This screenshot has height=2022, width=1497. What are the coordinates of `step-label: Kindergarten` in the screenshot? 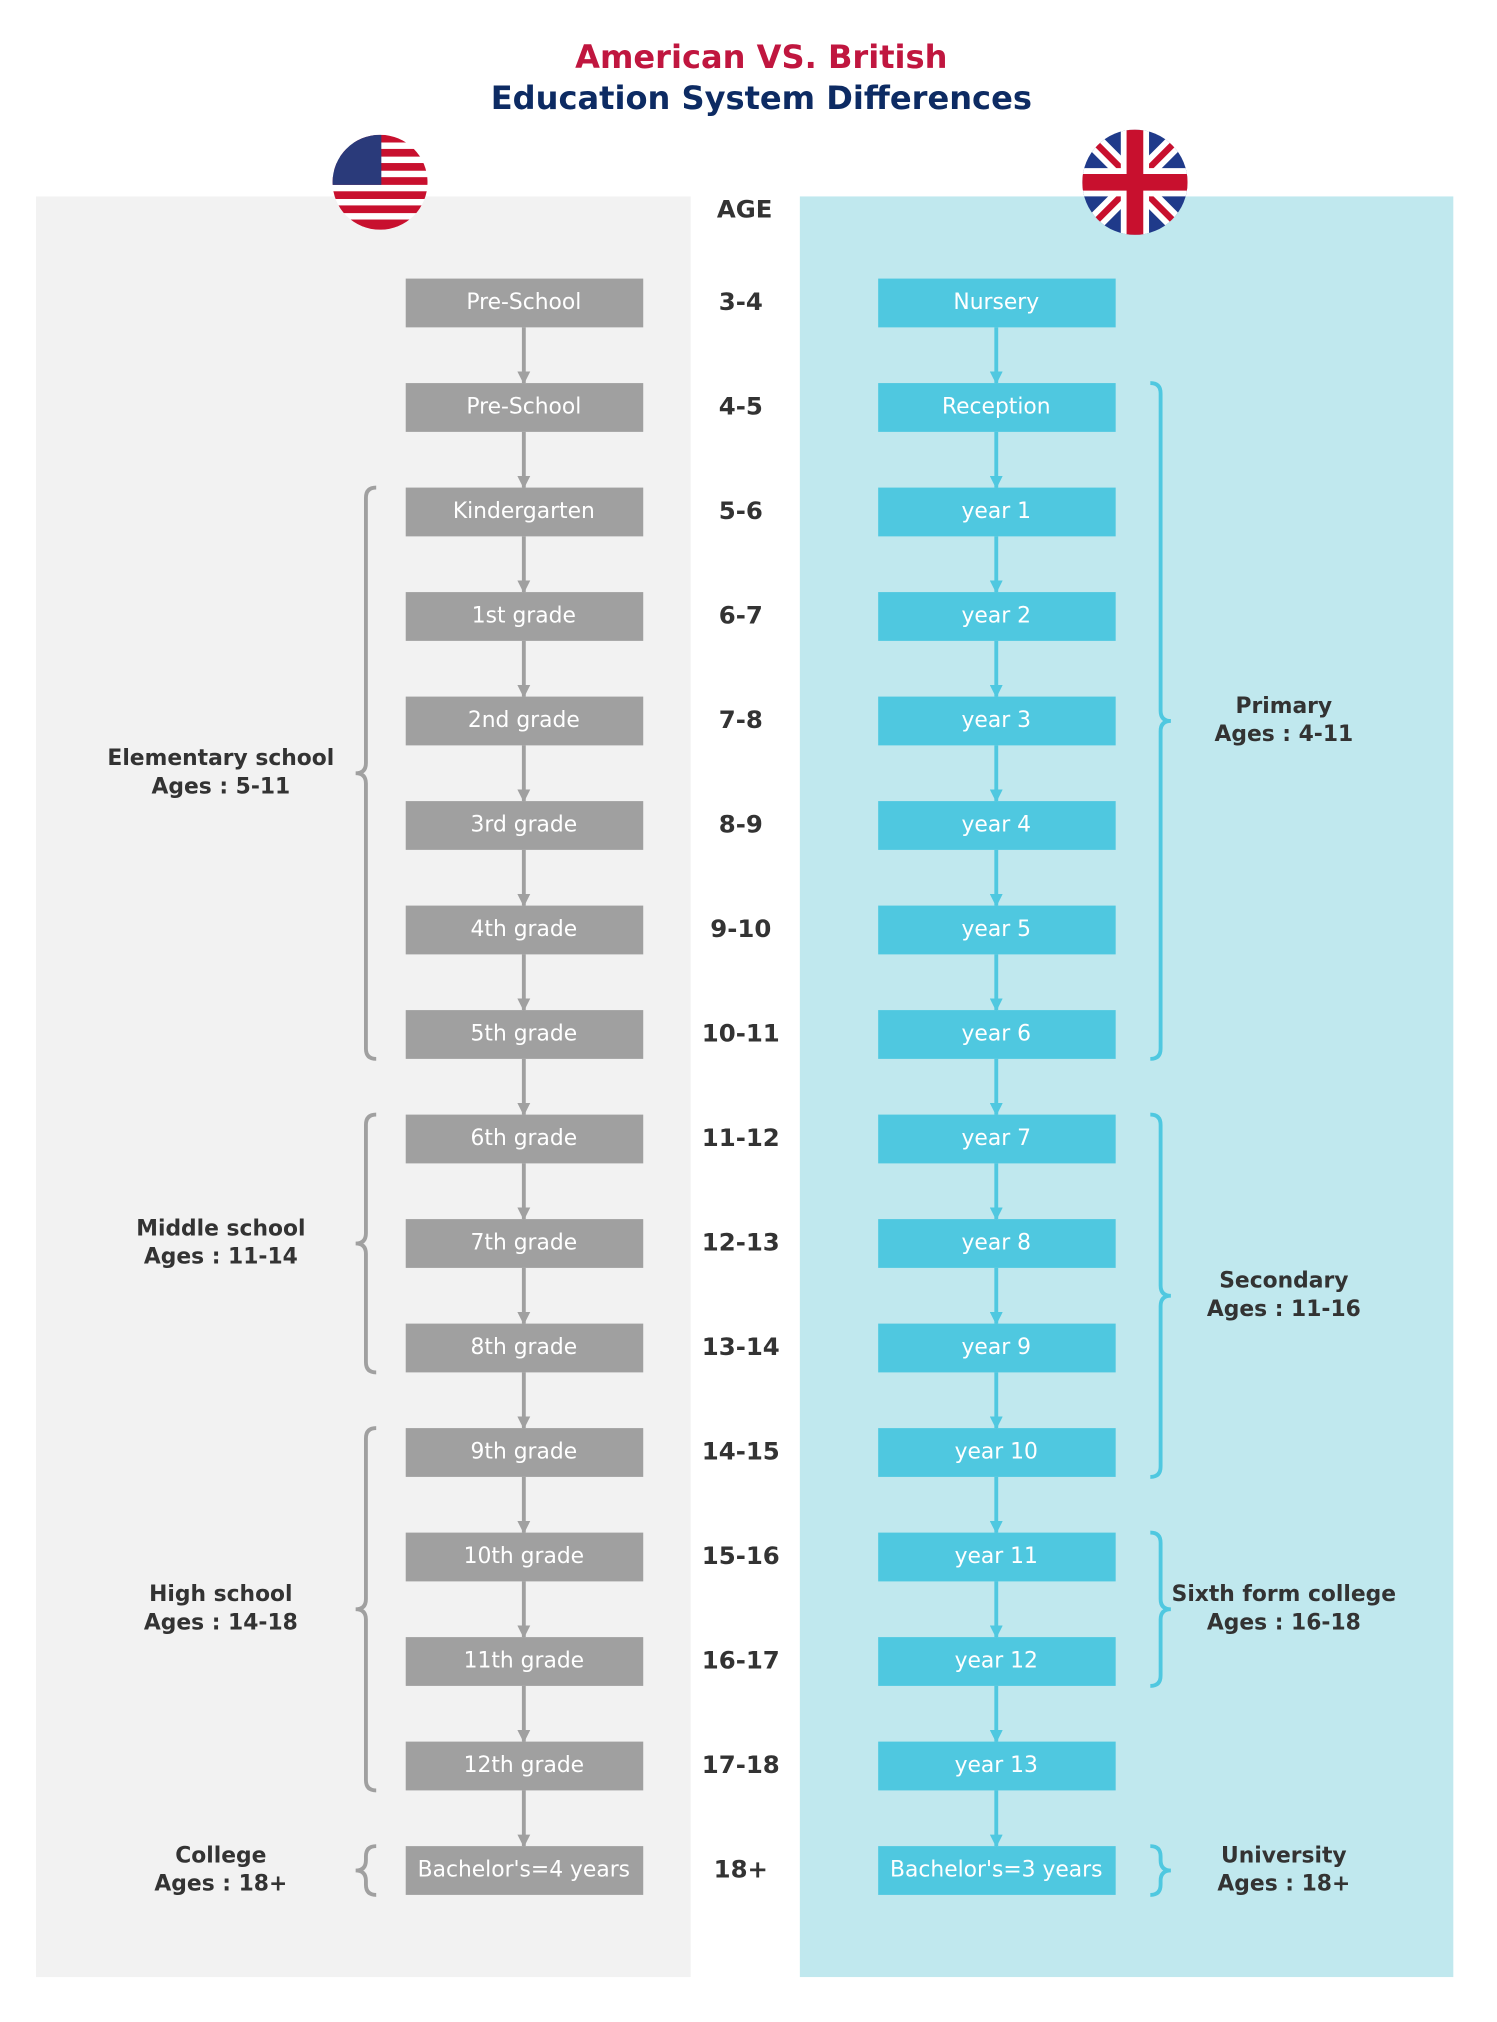 It's located at (524, 511).